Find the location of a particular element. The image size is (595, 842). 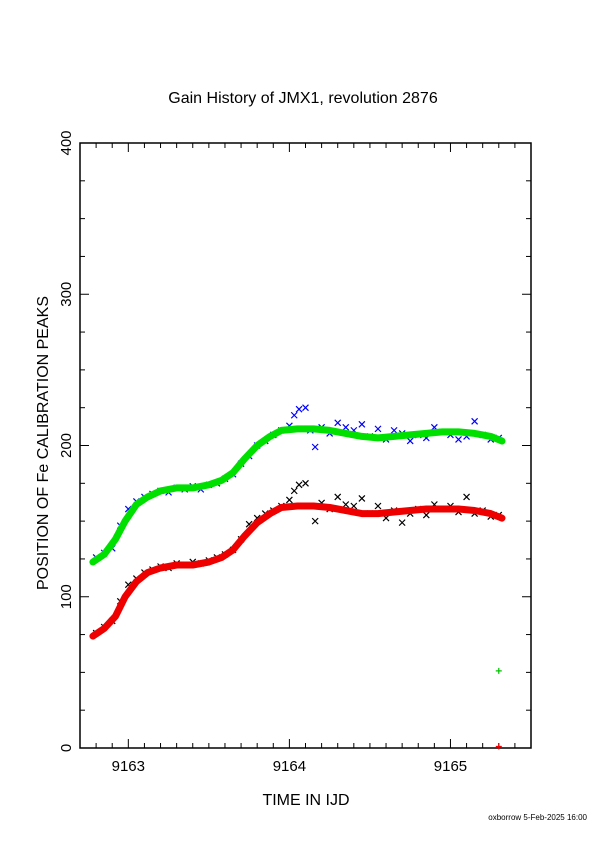

series-2-line is located at coordinates (297, 495).